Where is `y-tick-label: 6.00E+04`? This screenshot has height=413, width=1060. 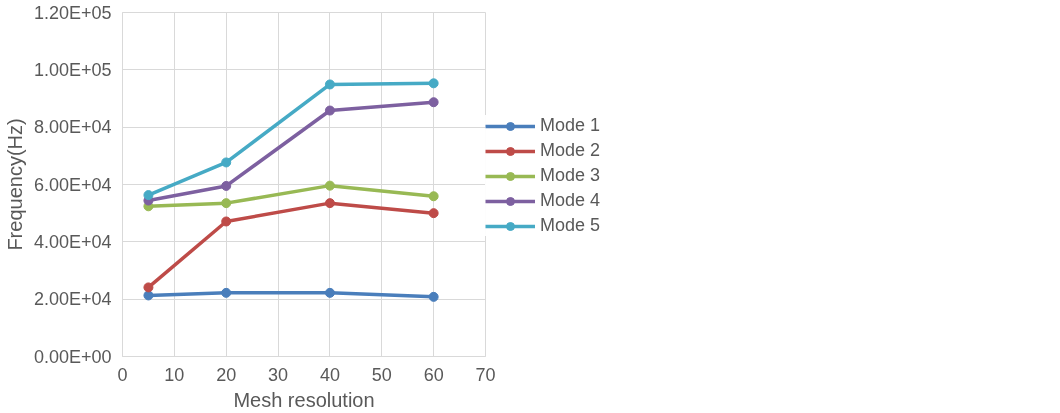
y-tick-label: 6.00E+04 is located at coordinates (72, 184).